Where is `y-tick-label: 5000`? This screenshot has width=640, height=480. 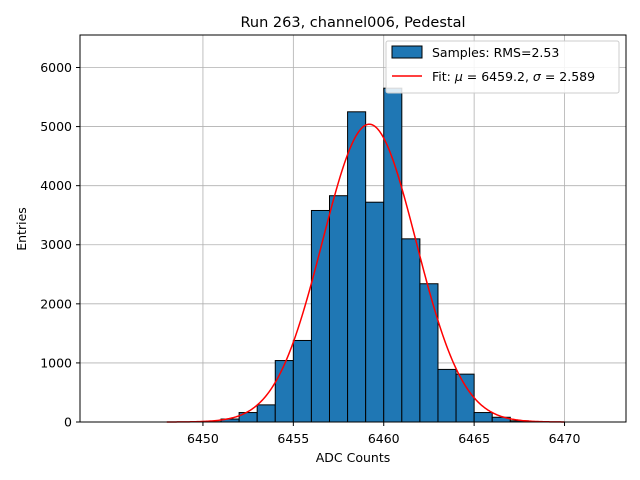
y-tick-label: 5000 is located at coordinates (56, 126).